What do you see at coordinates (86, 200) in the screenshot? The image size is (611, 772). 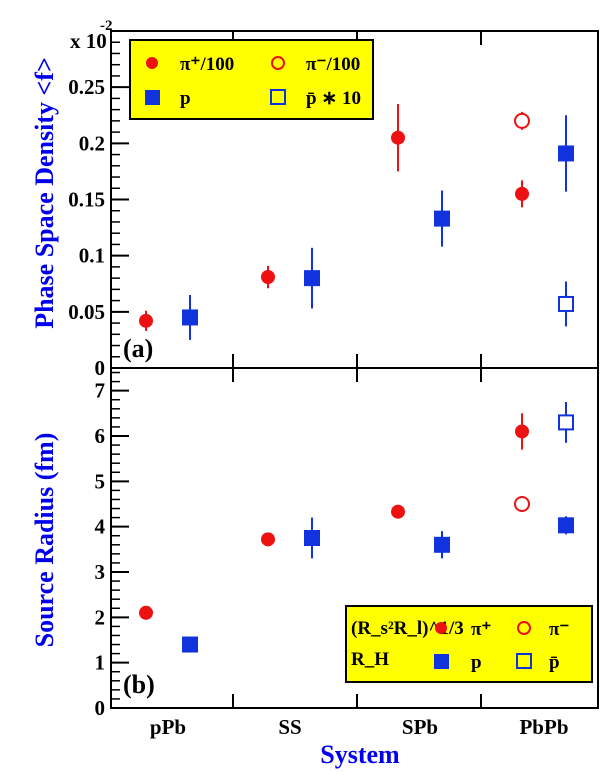 I see `panel-a-y-tick-label: 0.15` at bounding box center [86, 200].